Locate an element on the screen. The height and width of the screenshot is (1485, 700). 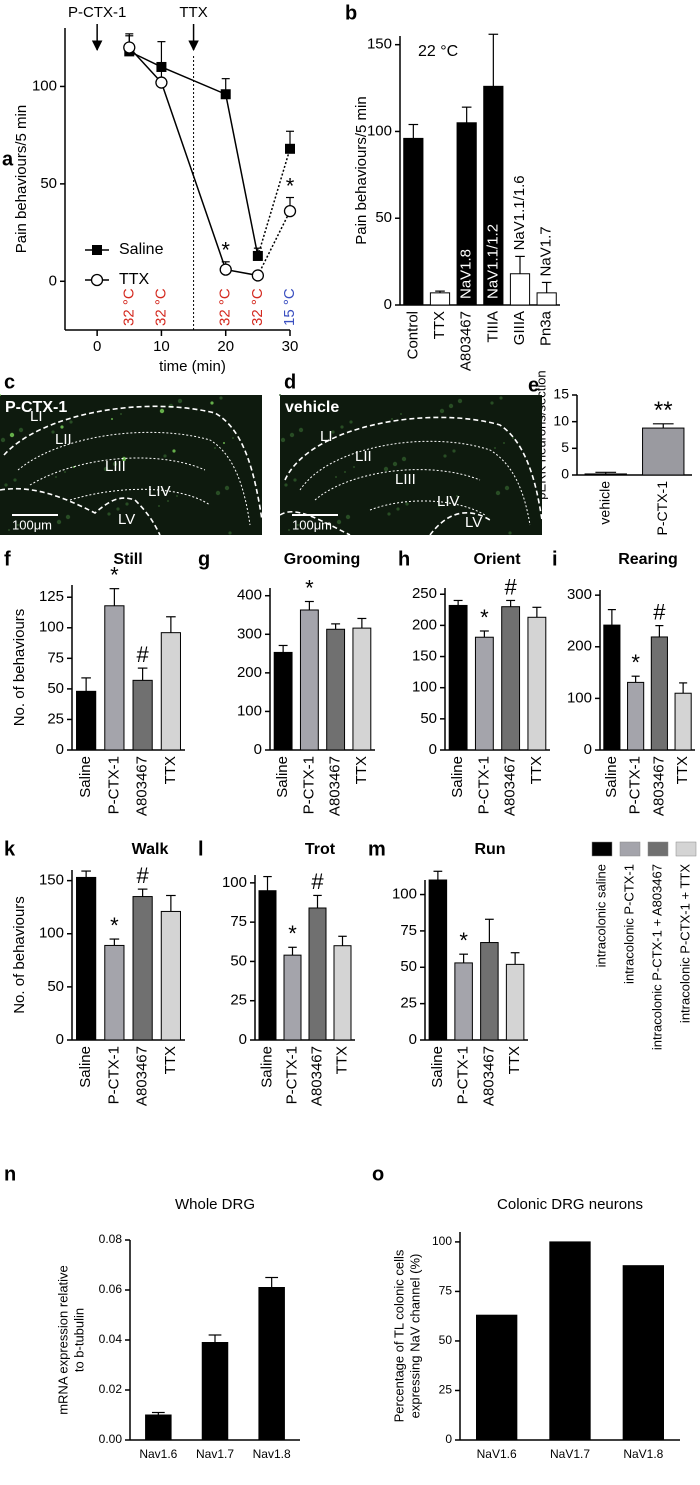
bar-label: NaV1.8 is located at coordinates (466, 274).